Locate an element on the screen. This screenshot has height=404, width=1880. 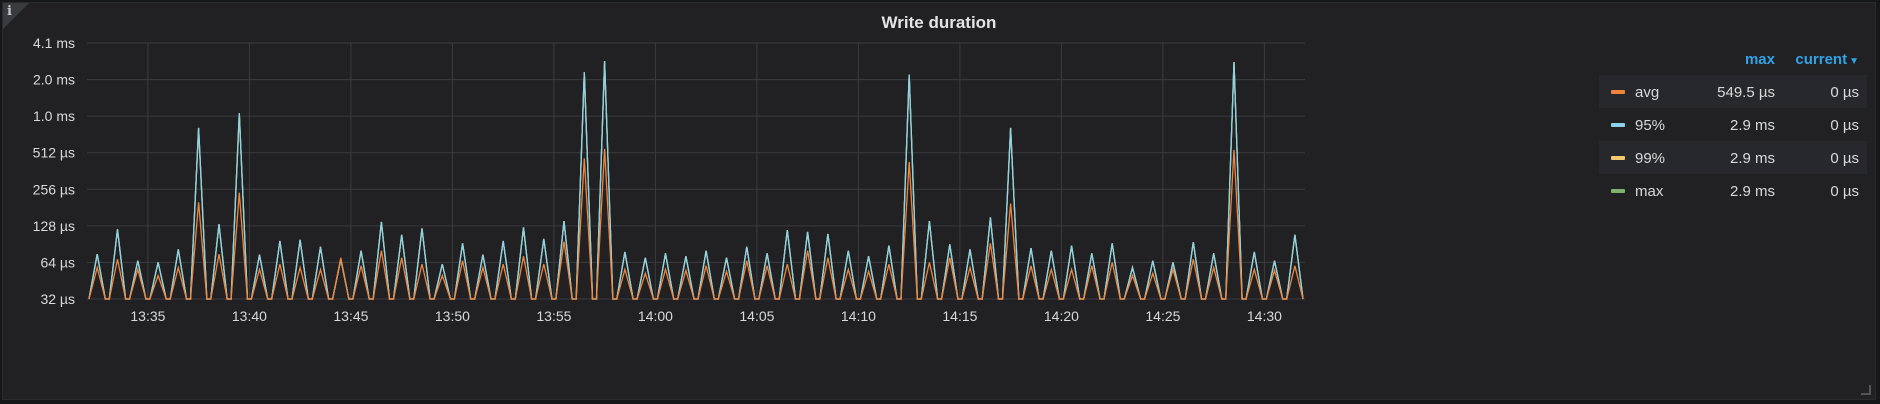
x-tick-label: 13:55 is located at coordinates (553, 316).